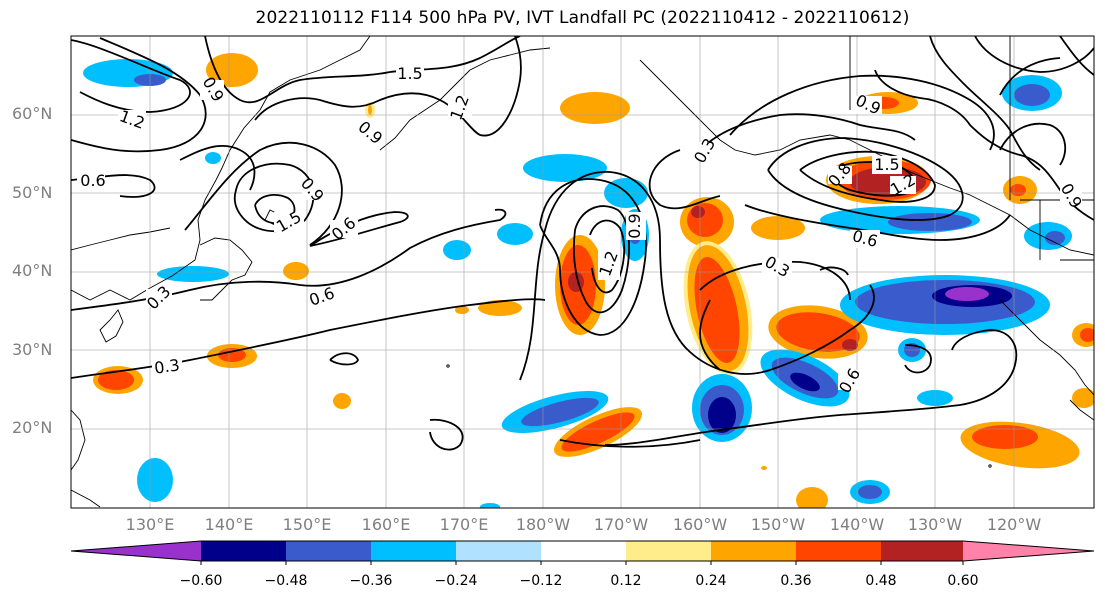  What do you see at coordinates (32, 349) in the screenshot?
I see `lat-label: 30°N` at bounding box center [32, 349].